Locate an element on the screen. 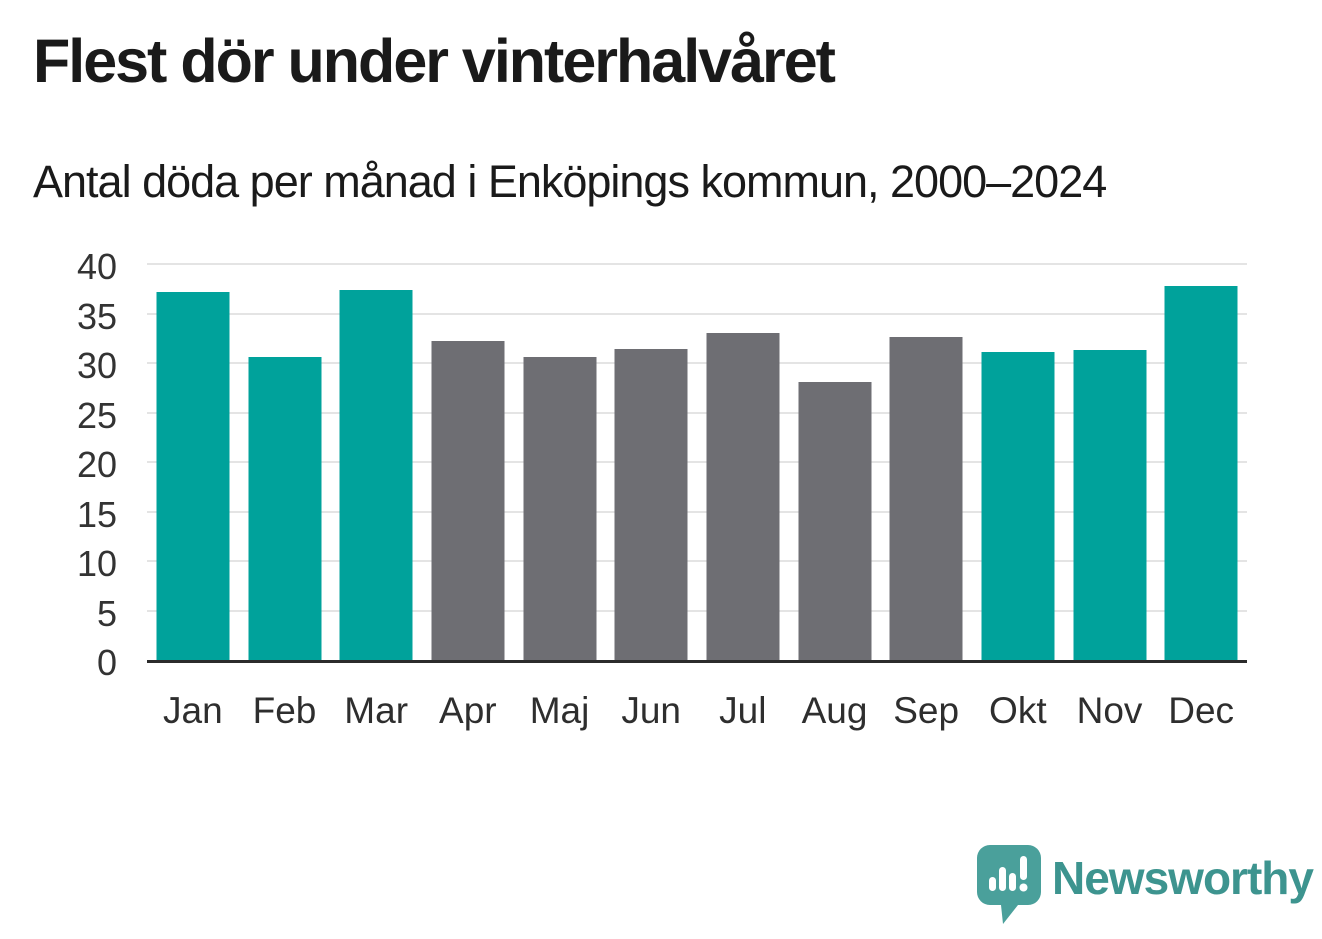 Image resolution: width=1322 pixels, height=939 pixels. y-tick-label-25: 25 is located at coordinates (96, 415).